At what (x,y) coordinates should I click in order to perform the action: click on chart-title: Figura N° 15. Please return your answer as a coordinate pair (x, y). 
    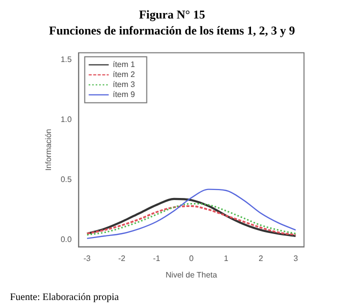
    Looking at the image, I should click on (172, 14).